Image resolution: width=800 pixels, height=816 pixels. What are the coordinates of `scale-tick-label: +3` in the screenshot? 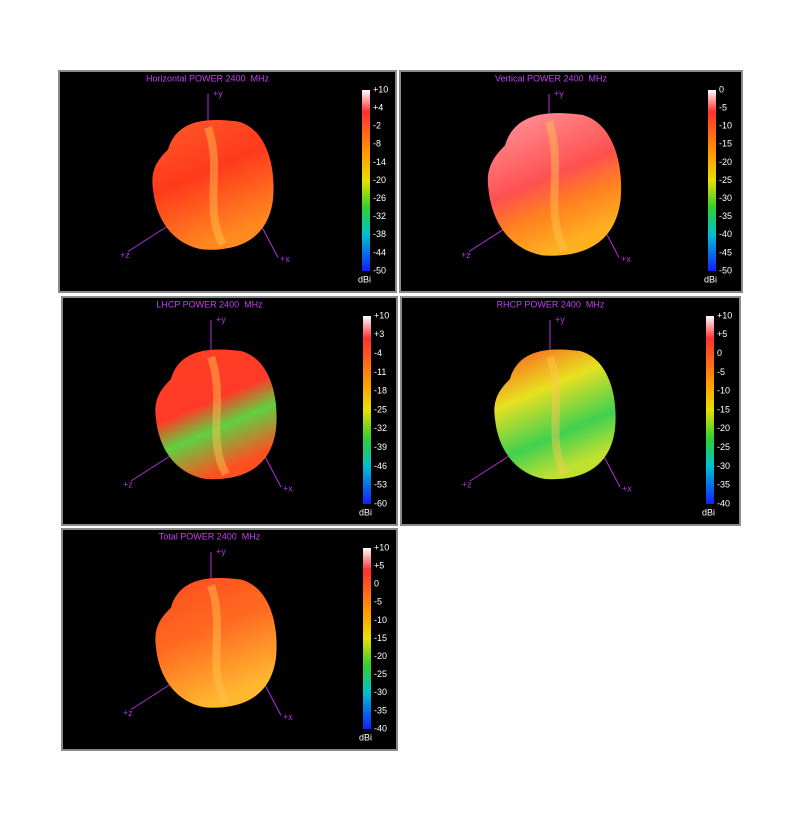 It's located at (379, 334).